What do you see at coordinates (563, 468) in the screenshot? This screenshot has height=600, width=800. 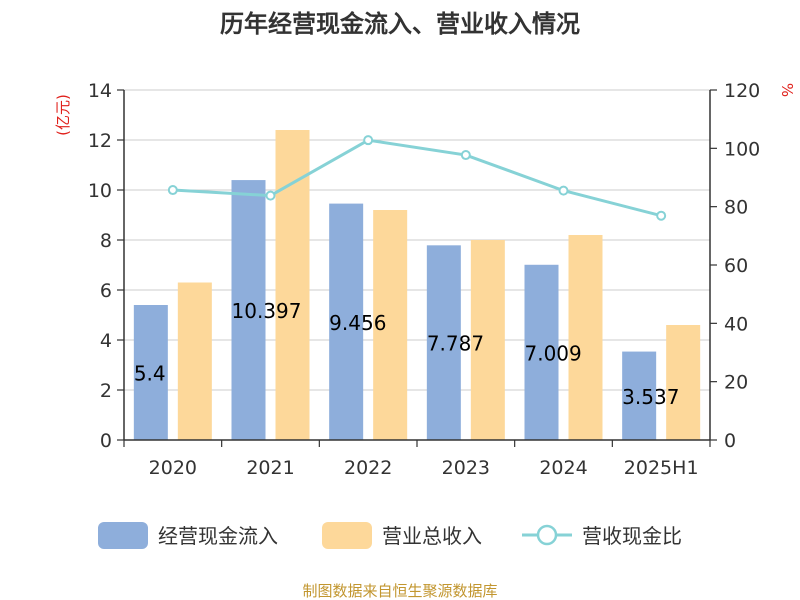 I see `x-tick-label-4: 2024` at bounding box center [563, 468].